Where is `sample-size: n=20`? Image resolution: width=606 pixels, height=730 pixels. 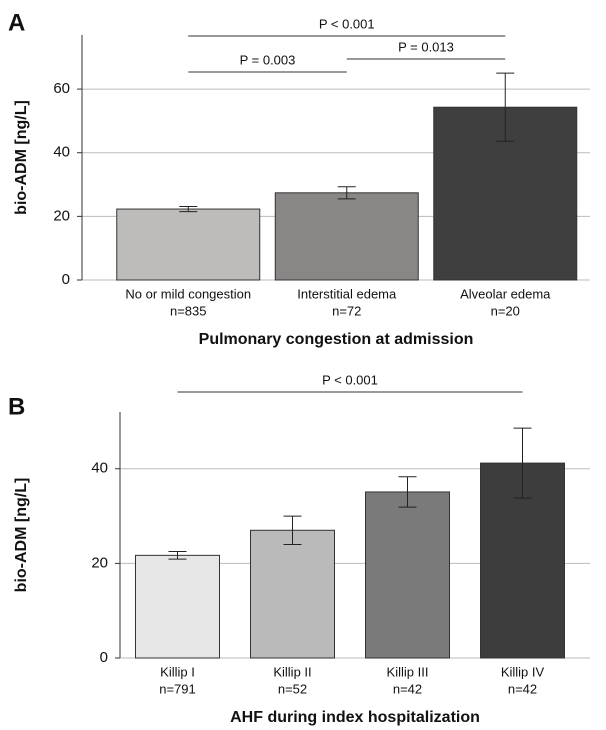 sample-size: n=20 is located at coordinates (505, 310).